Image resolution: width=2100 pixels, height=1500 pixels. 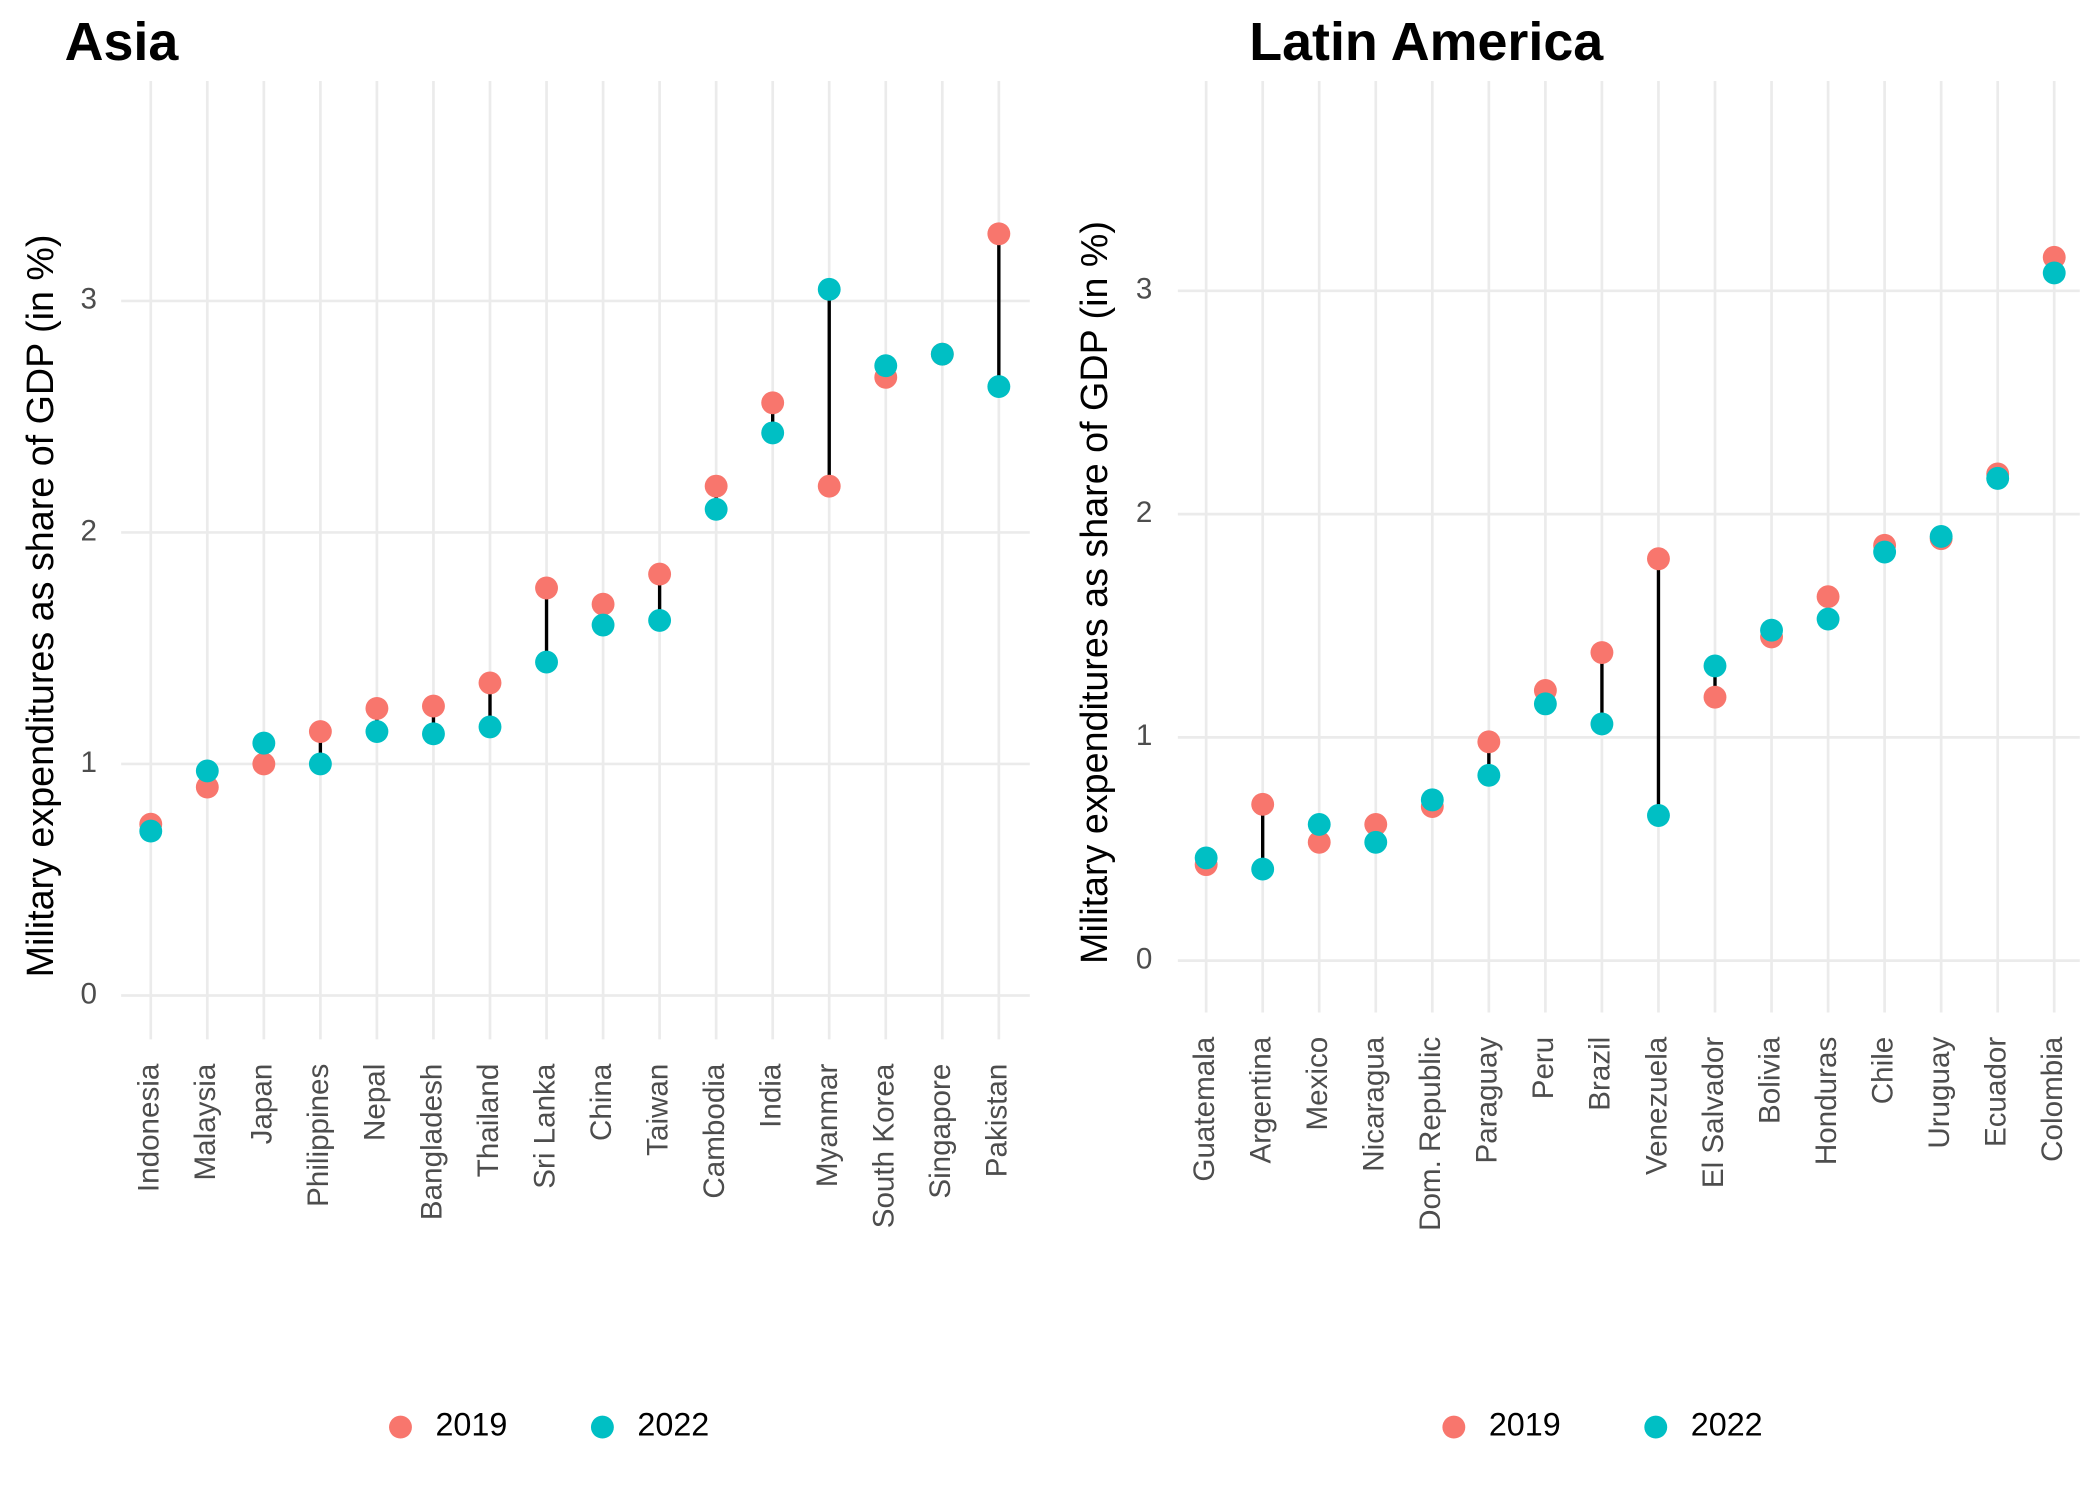 What do you see at coordinates (884, 1145) in the screenshot?
I see `x-tick-label: South Korea` at bounding box center [884, 1145].